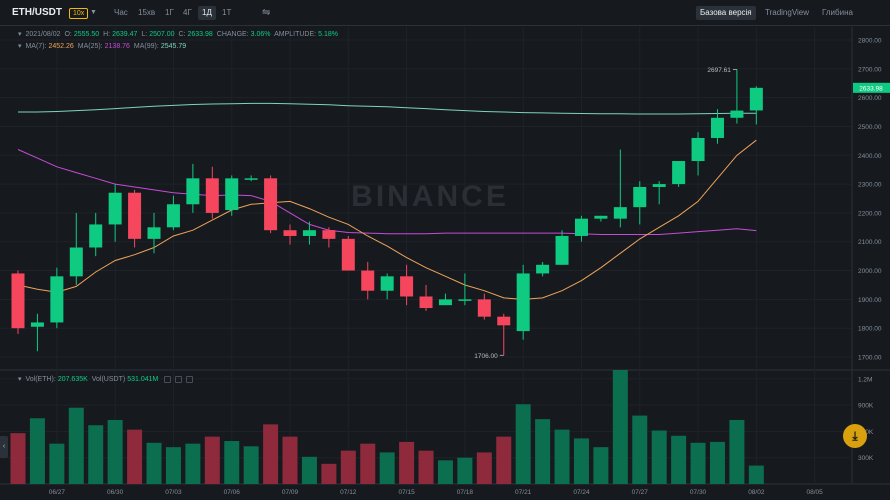  What do you see at coordinates (870, 242) in the screenshot?
I see `price-tick-label: 2100.00` at bounding box center [870, 242].